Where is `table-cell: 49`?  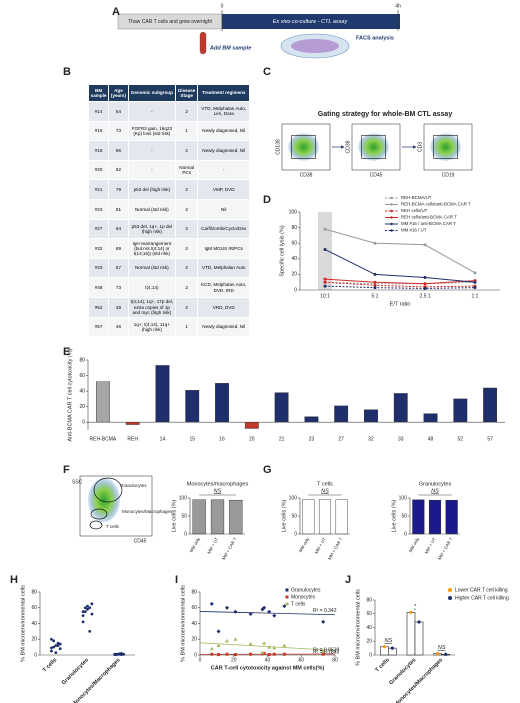 table-cell: 49 is located at coordinates (118, 307).